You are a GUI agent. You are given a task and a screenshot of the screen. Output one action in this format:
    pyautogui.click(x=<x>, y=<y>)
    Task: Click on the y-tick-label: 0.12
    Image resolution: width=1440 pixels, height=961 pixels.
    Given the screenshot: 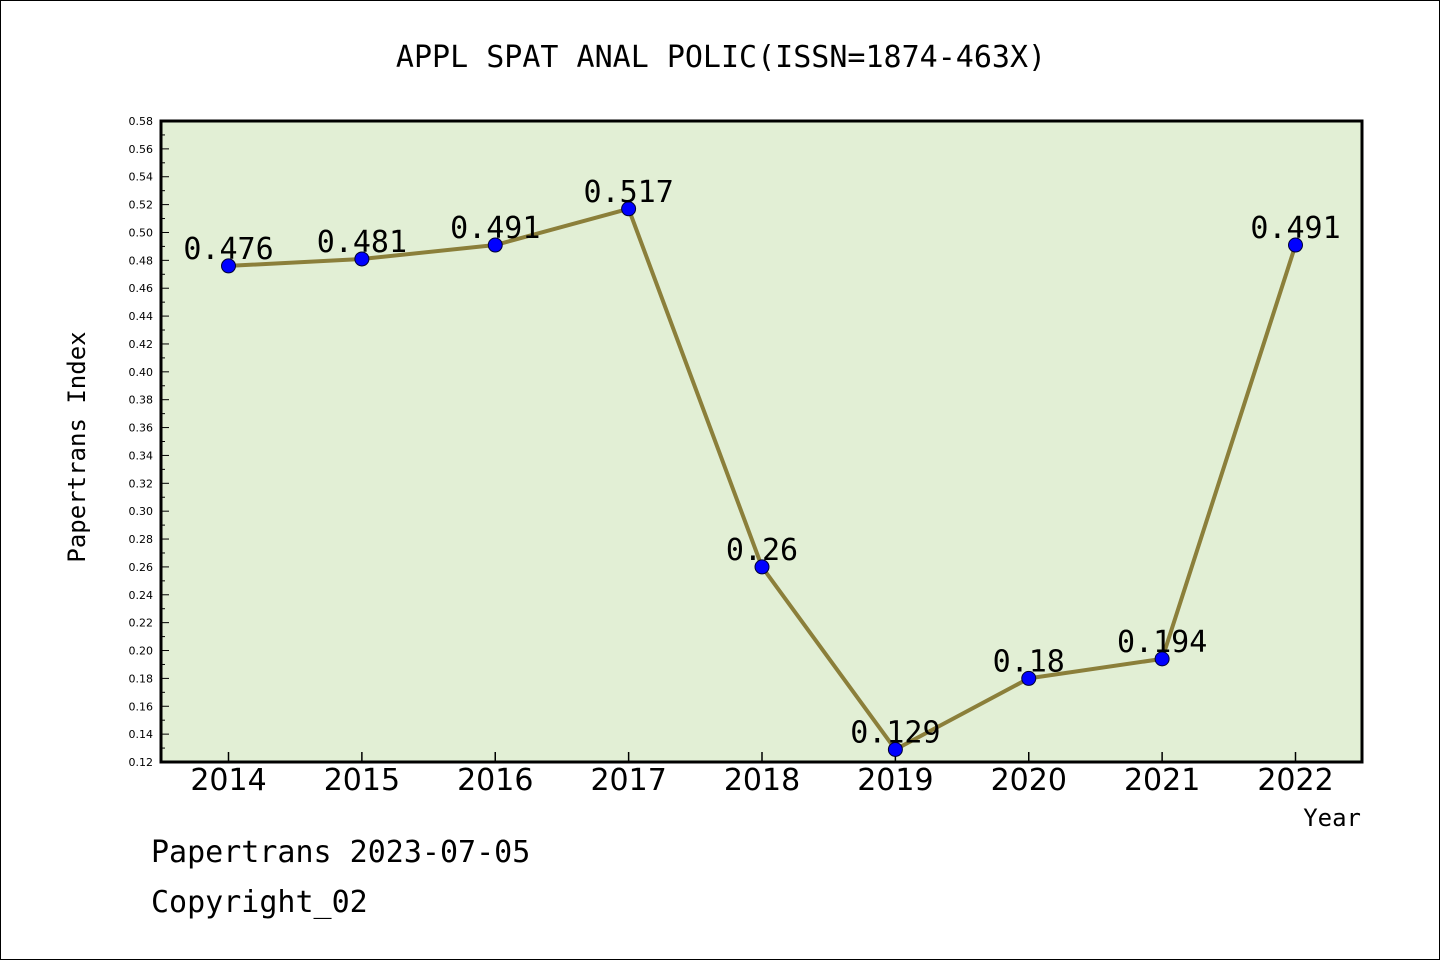 What is the action you would take?
    pyautogui.click(x=141, y=762)
    